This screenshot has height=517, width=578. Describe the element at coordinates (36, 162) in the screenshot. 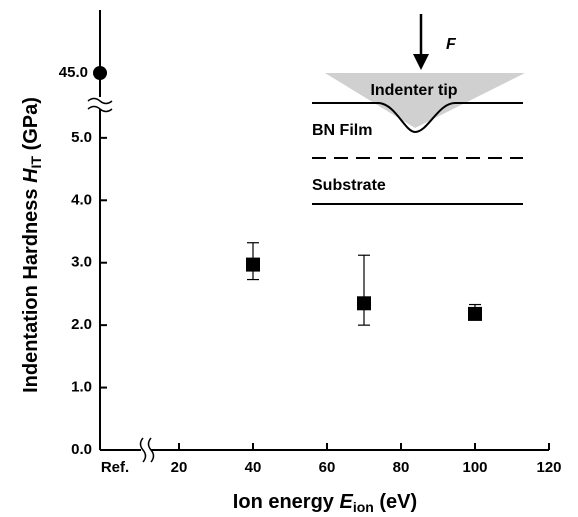

I see `y-label-subscript: IT` at that location.